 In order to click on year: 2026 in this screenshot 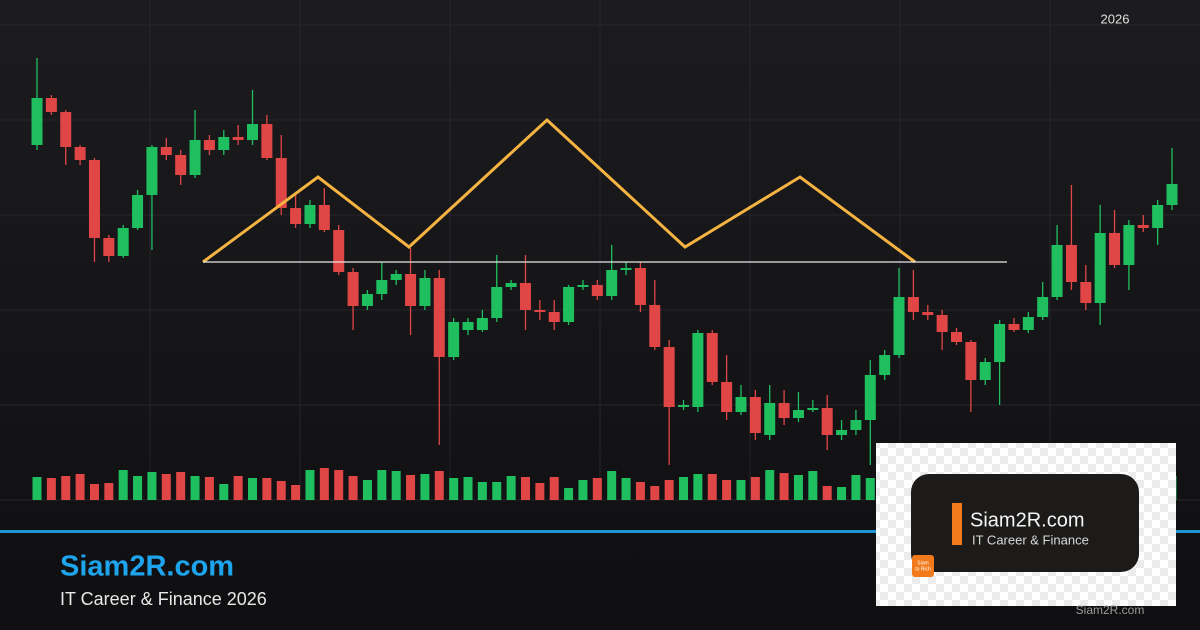, I will do `click(1115, 18)`.